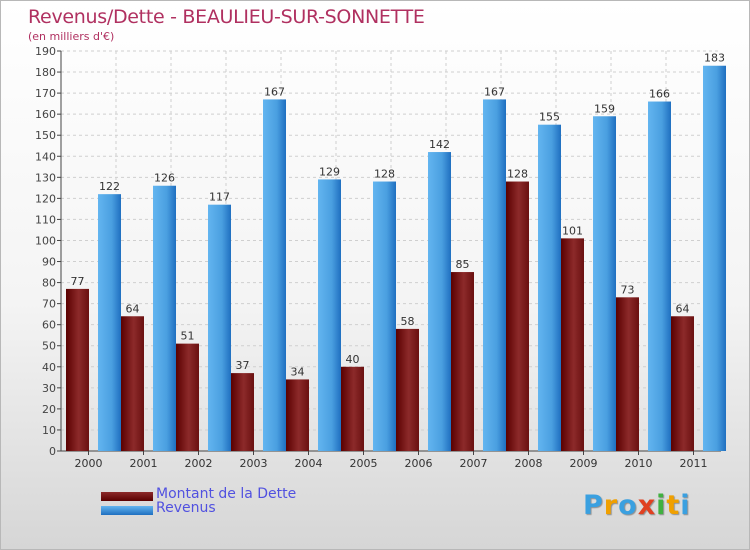  Describe the element at coordinates (144, 463) in the screenshot. I see `x-tick-label: 2001` at that location.